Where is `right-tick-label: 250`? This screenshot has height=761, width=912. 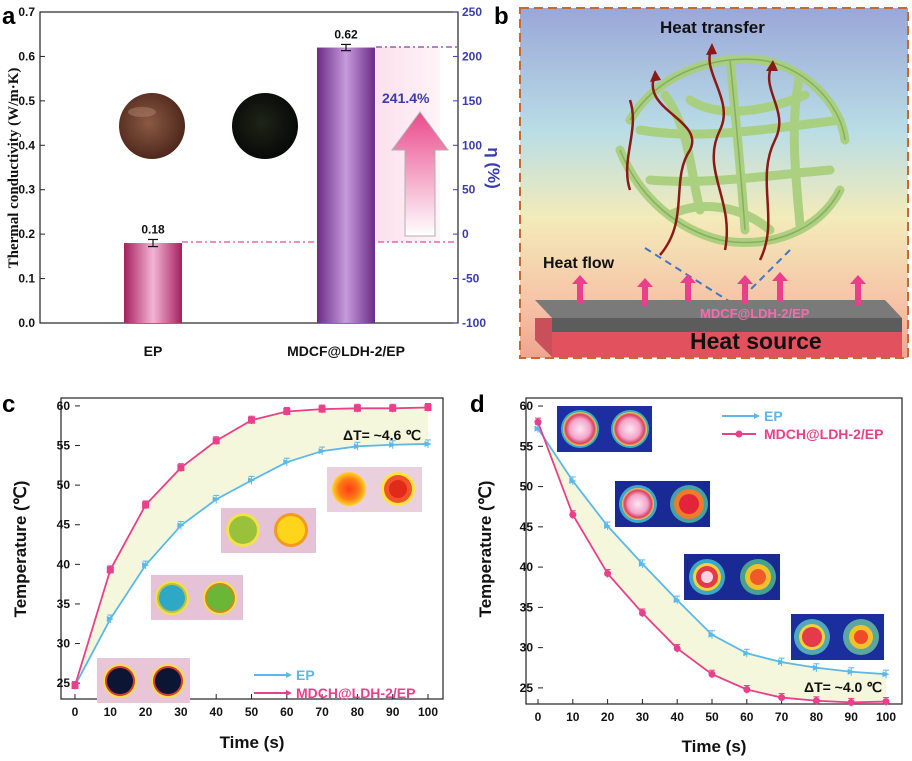
right-tick-label: 250 is located at coordinates (472, 12).